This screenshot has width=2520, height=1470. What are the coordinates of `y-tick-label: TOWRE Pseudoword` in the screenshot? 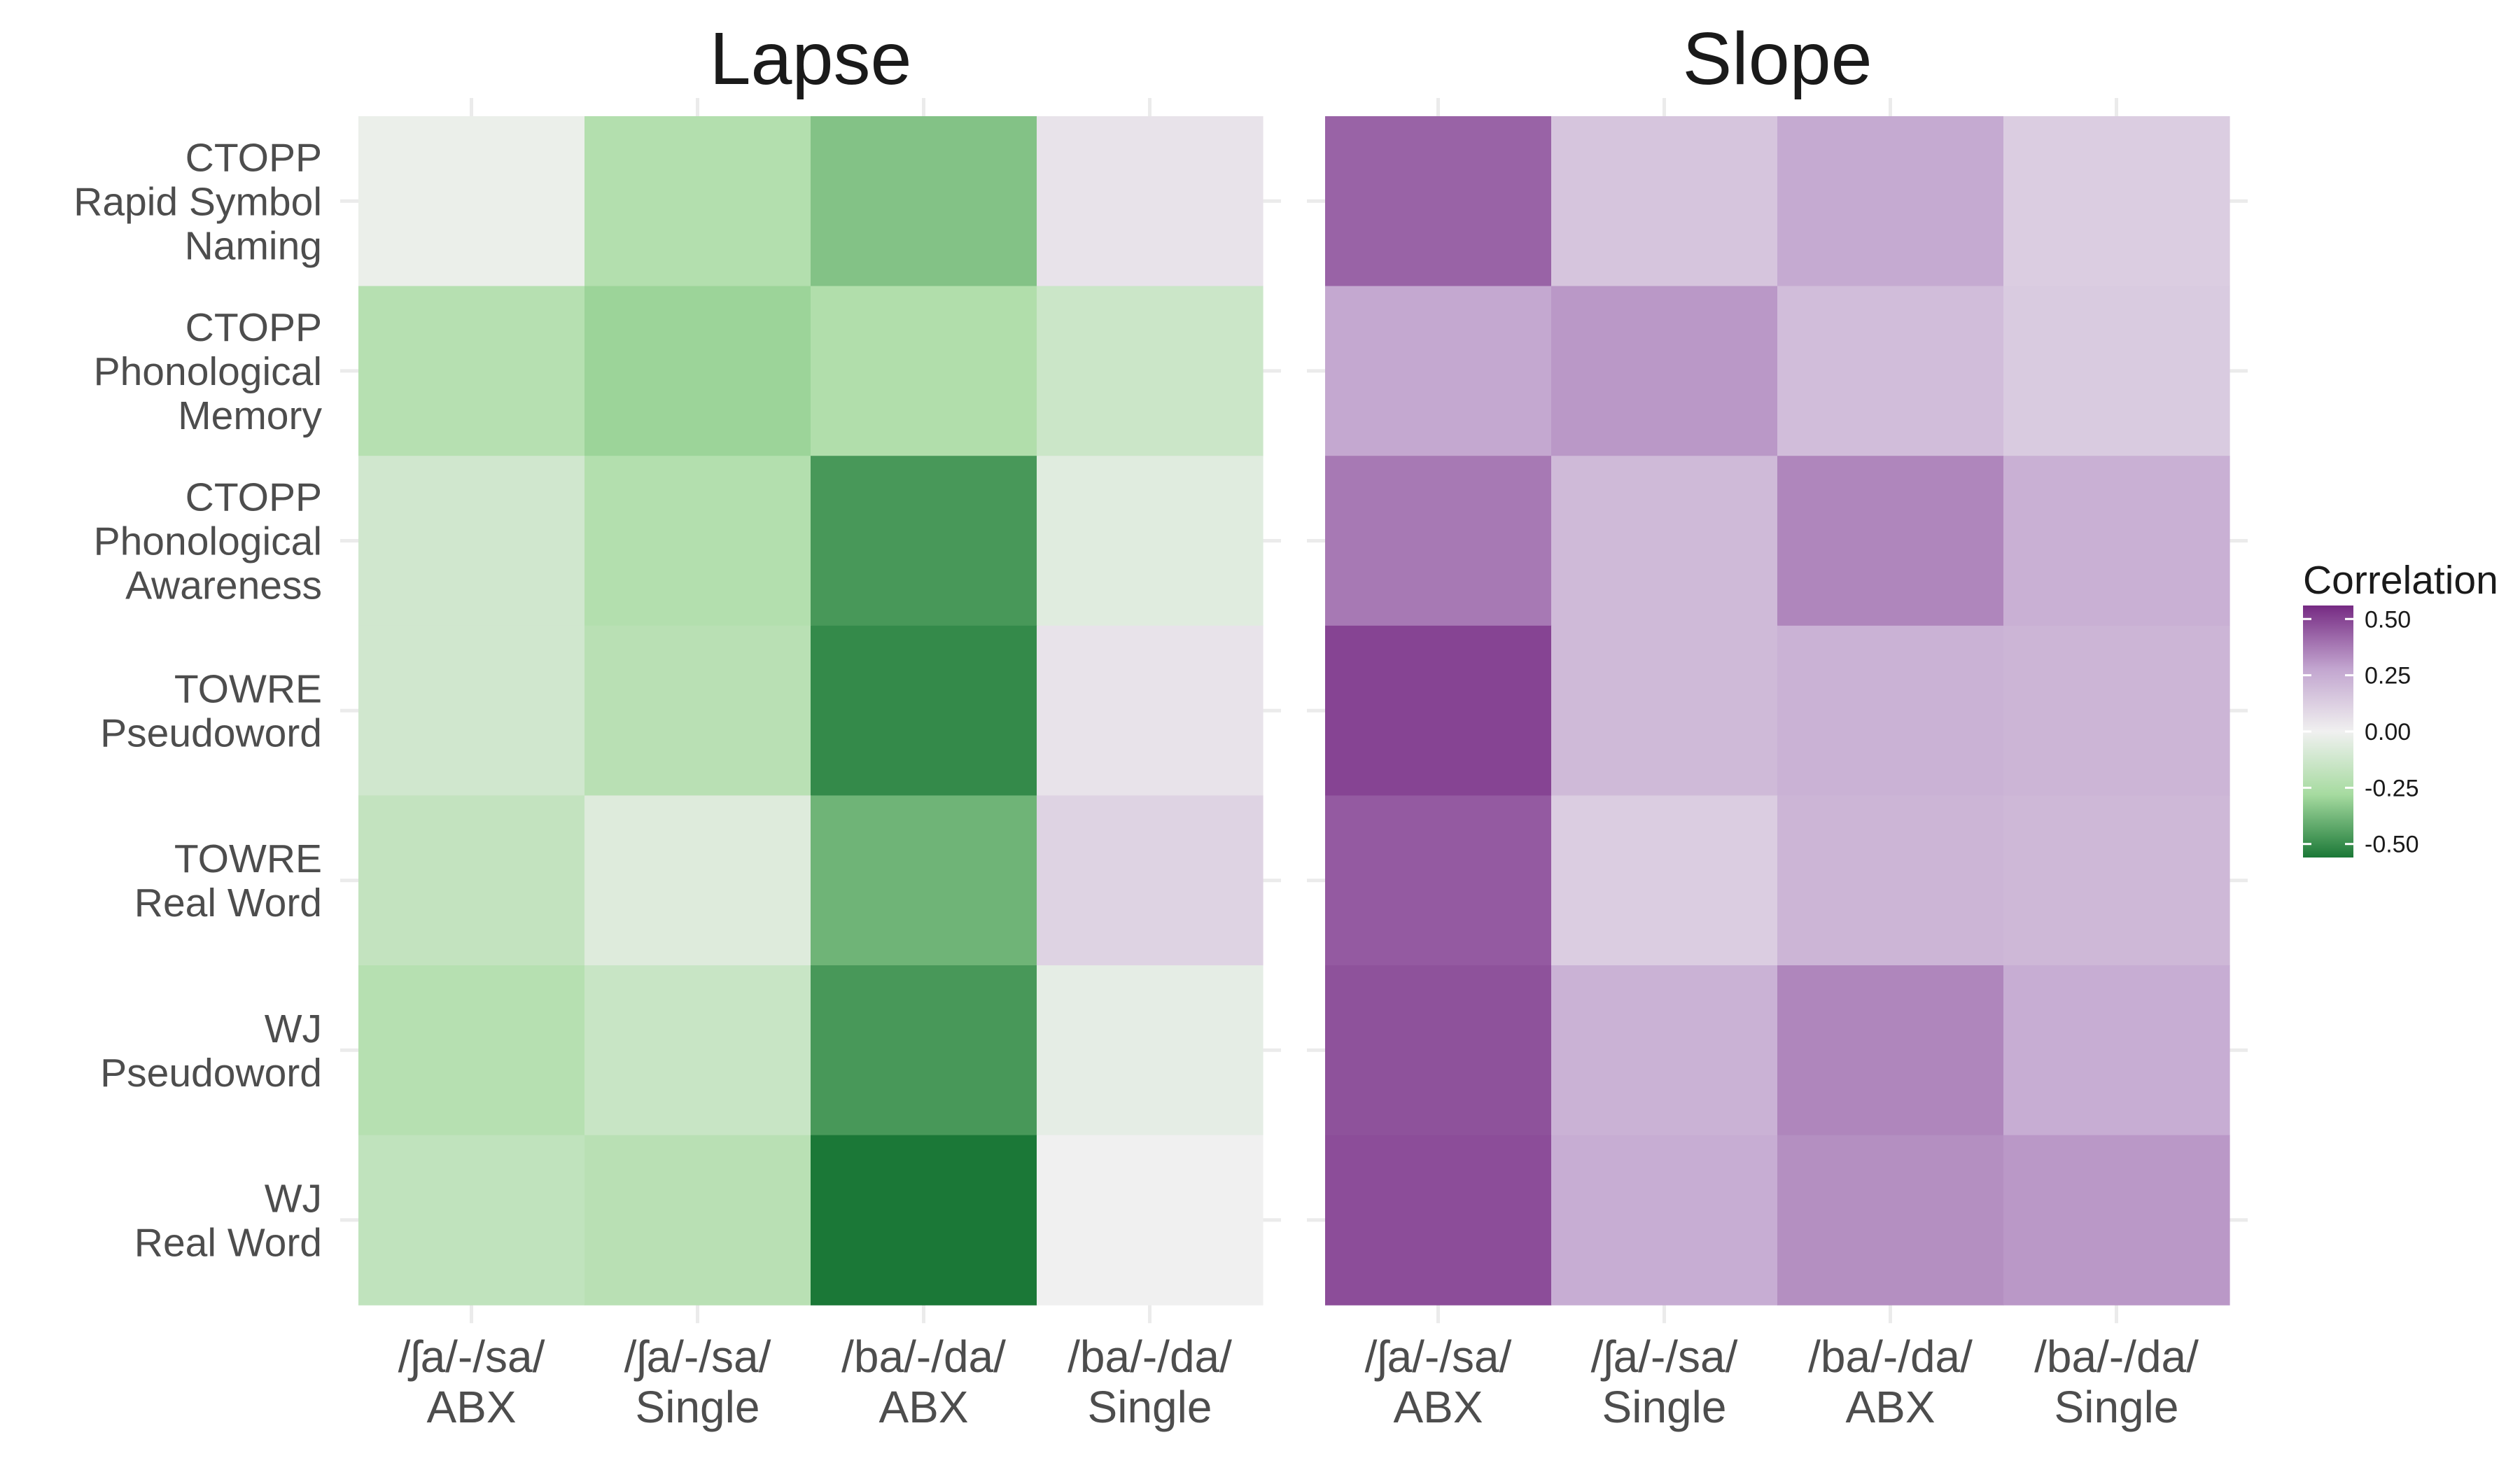 It's located at (211, 711).